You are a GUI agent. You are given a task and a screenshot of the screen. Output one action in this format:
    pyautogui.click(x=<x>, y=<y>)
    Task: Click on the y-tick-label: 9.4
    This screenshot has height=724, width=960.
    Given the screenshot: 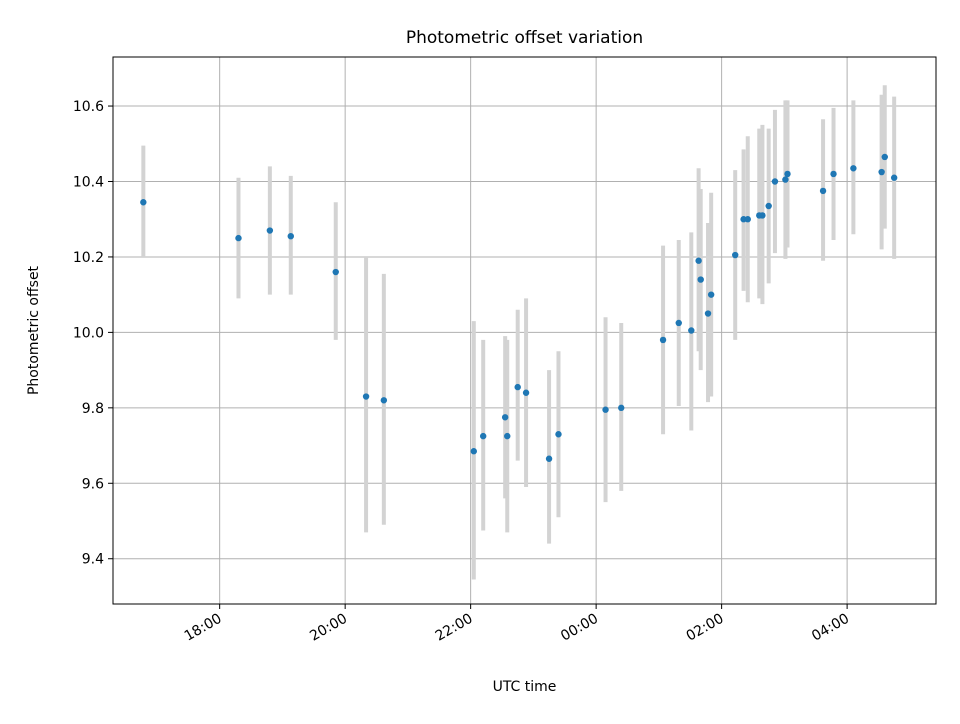 What is the action you would take?
    pyautogui.click(x=93, y=560)
    